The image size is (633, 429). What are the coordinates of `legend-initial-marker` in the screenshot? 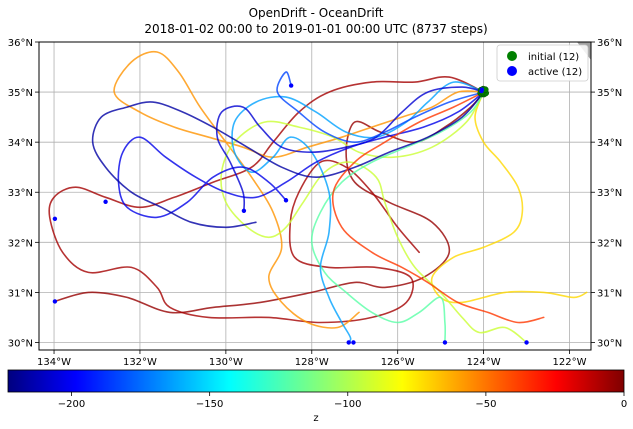 It's located at (512, 56).